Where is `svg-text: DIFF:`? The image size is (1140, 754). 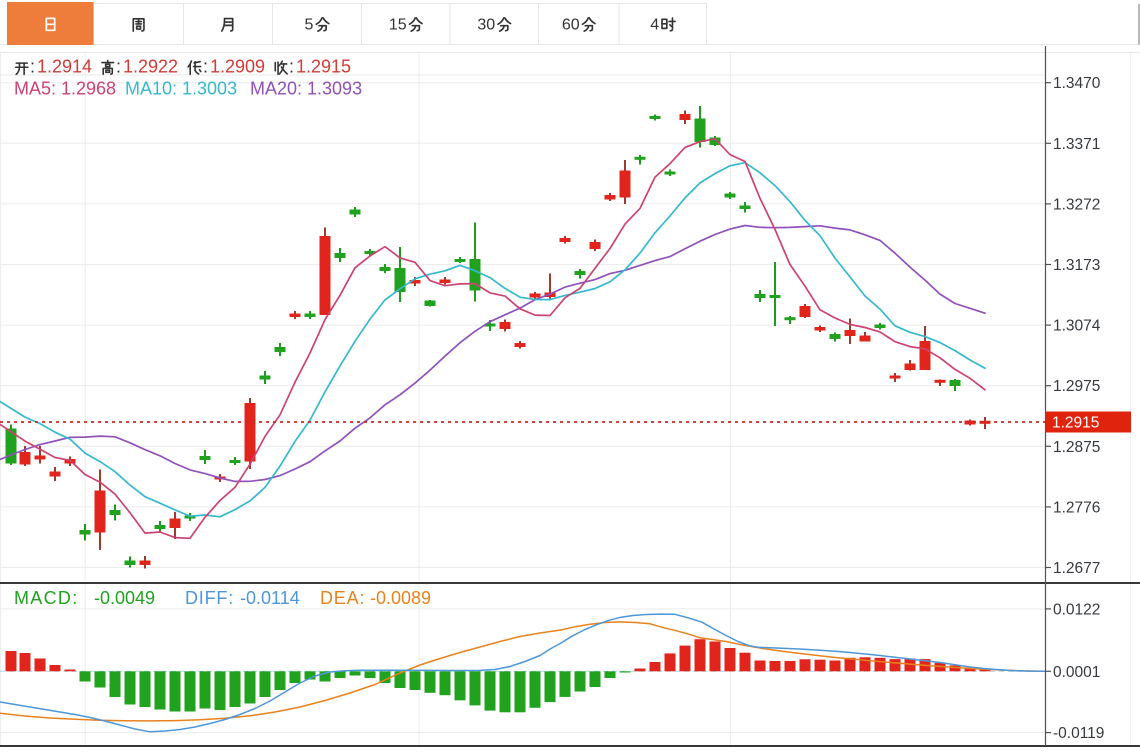 svg-text: DIFF: is located at coordinates (209, 598).